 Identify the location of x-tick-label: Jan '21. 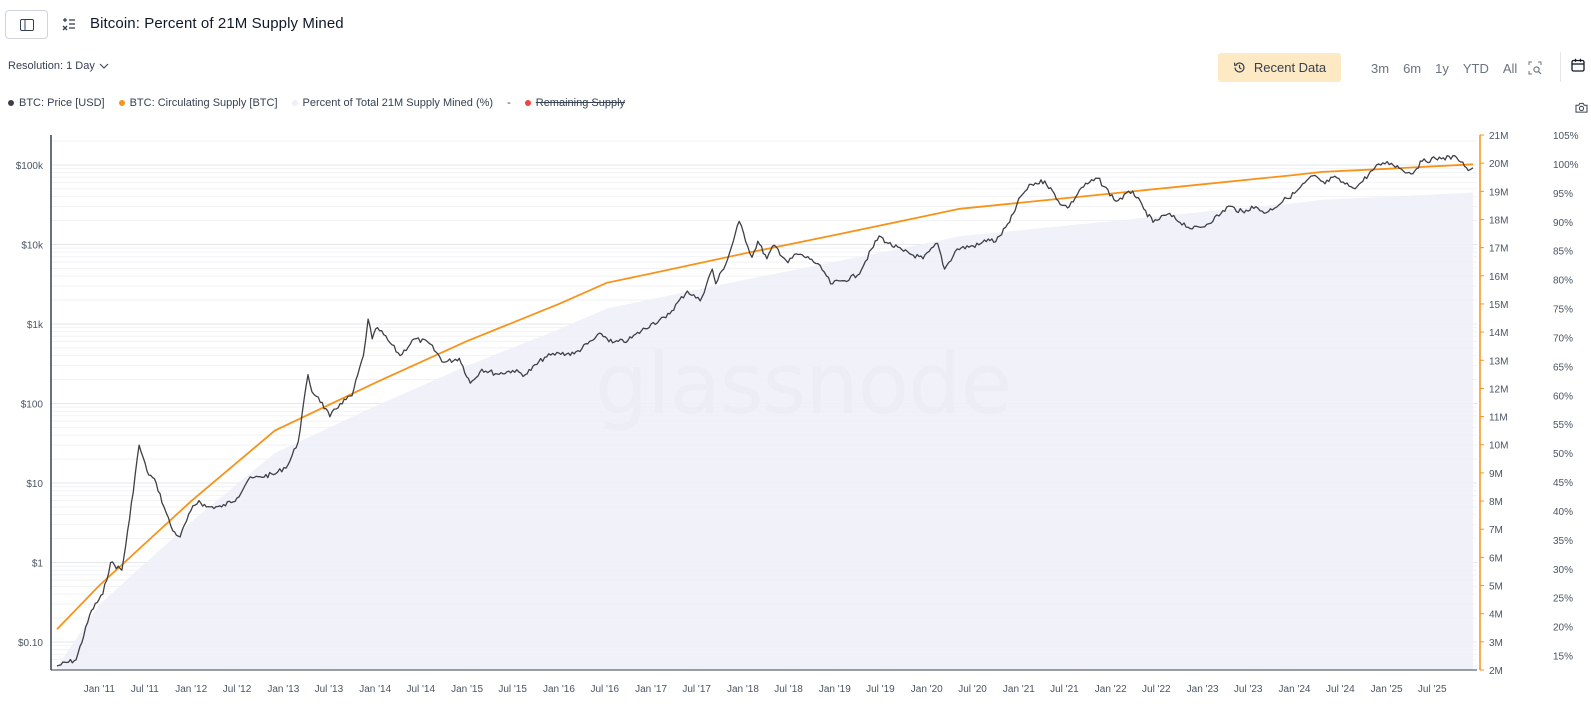
(1019, 689).